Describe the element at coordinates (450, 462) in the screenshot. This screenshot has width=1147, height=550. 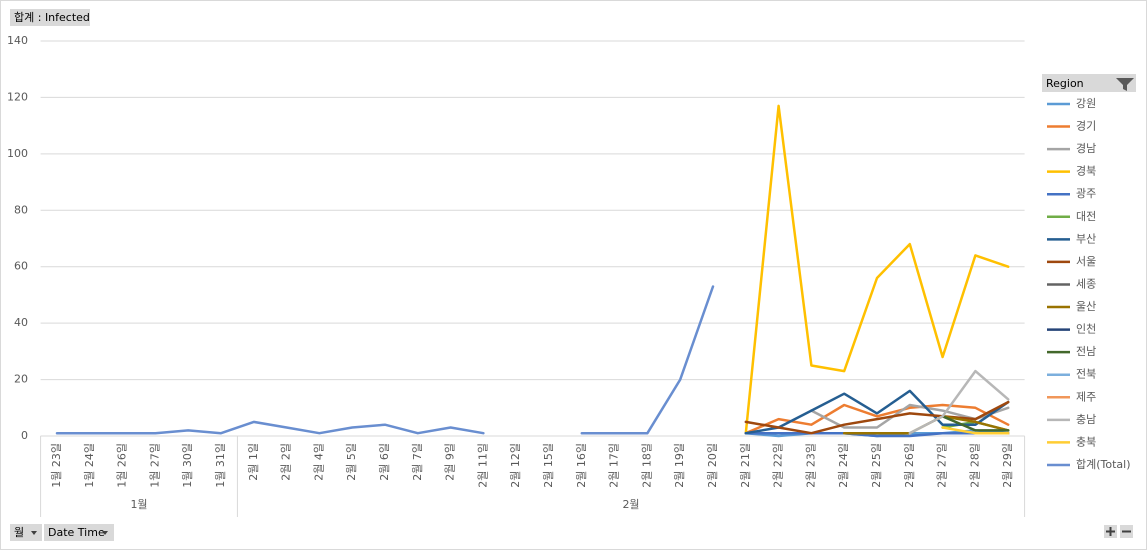
I see `x-tick-label: 2월 9일` at that location.